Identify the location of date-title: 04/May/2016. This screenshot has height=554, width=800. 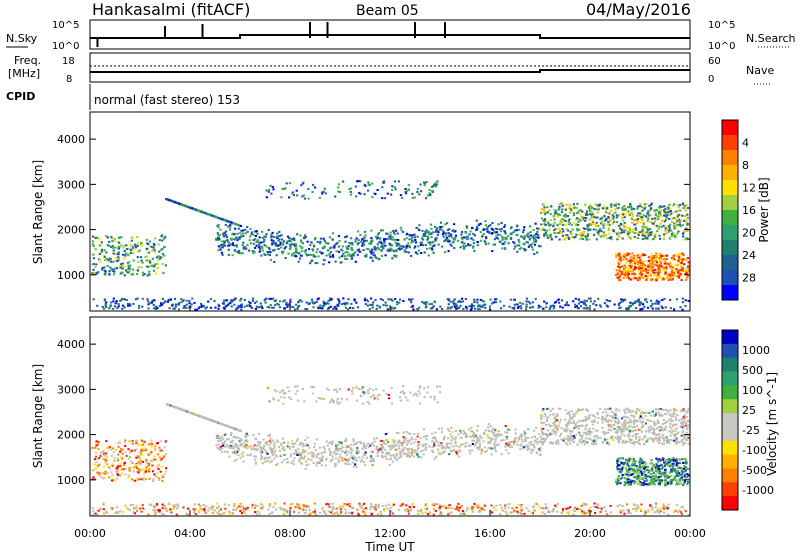
(638, 9).